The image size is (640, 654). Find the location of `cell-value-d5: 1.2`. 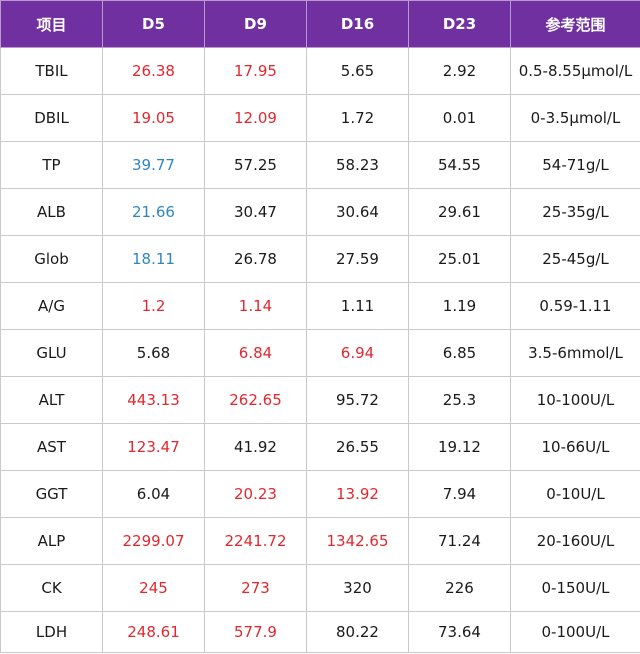

cell-value-d5: 1.2 is located at coordinates (153, 306).